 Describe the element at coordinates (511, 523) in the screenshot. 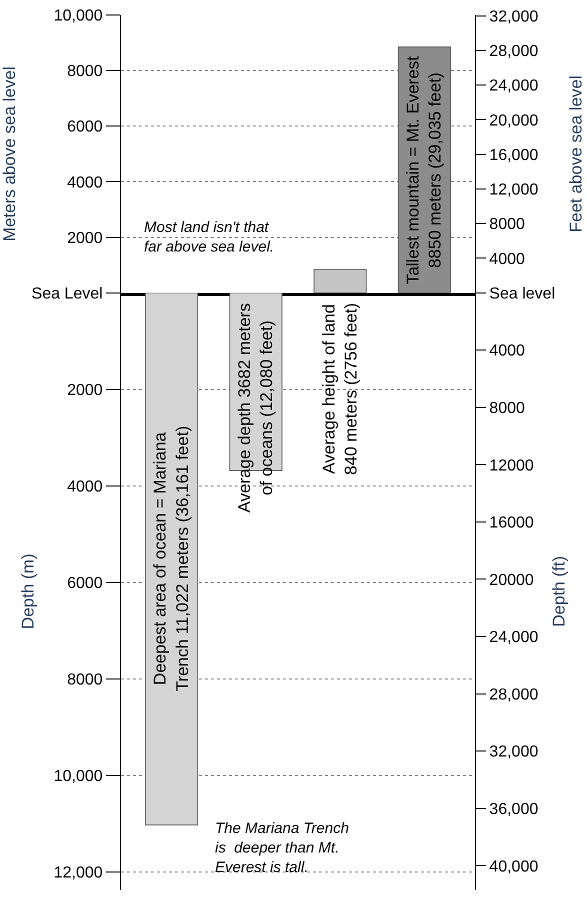

I see `y2-tick-label: 16000` at that location.